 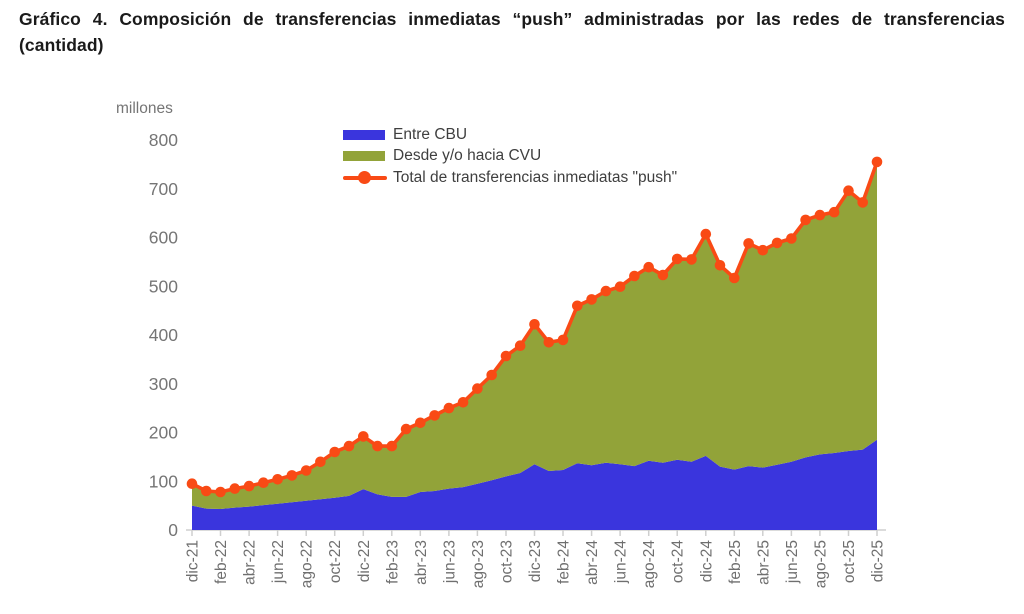 What do you see at coordinates (421, 562) in the screenshot?
I see `x-axis-tick-label: abr-23` at bounding box center [421, 562].